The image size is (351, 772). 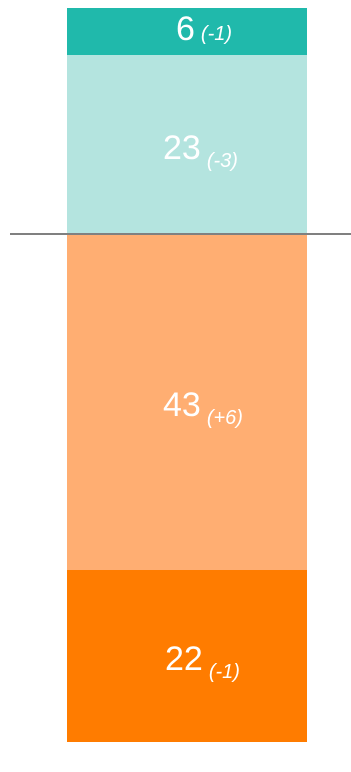 I want to click on segment-value-1: 23, so click(x=182, y=147).